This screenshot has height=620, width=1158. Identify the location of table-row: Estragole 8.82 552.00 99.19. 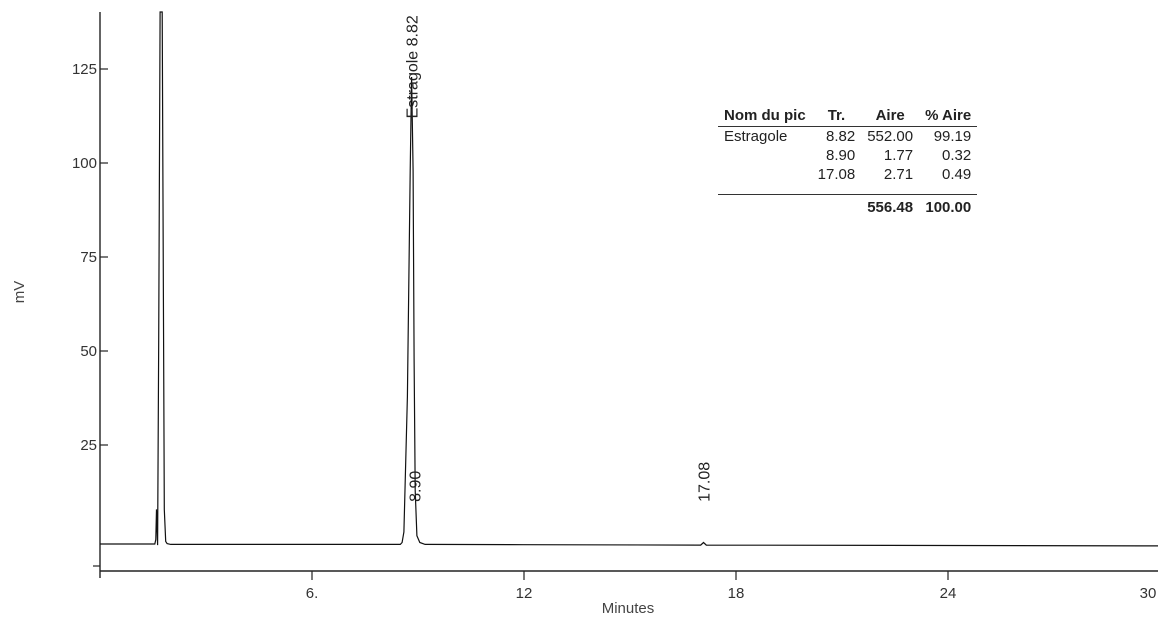
(847, 137).